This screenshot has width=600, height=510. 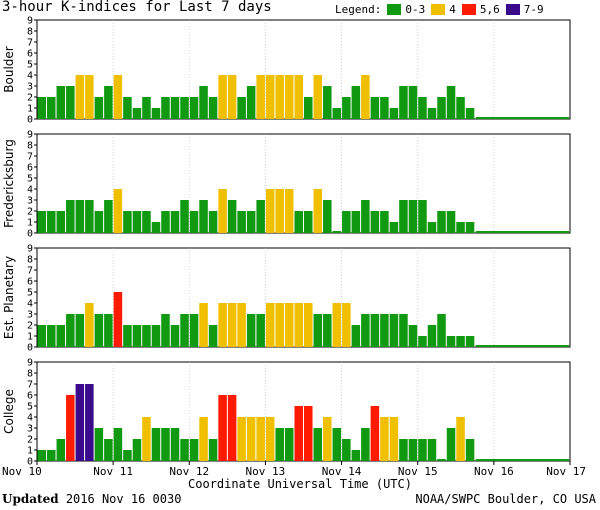 What do you see at coordinates (9, 297) in the screenshot?
I see `panel-title-est-planetary: Est. Planetary` at bounding box center [9, 297].